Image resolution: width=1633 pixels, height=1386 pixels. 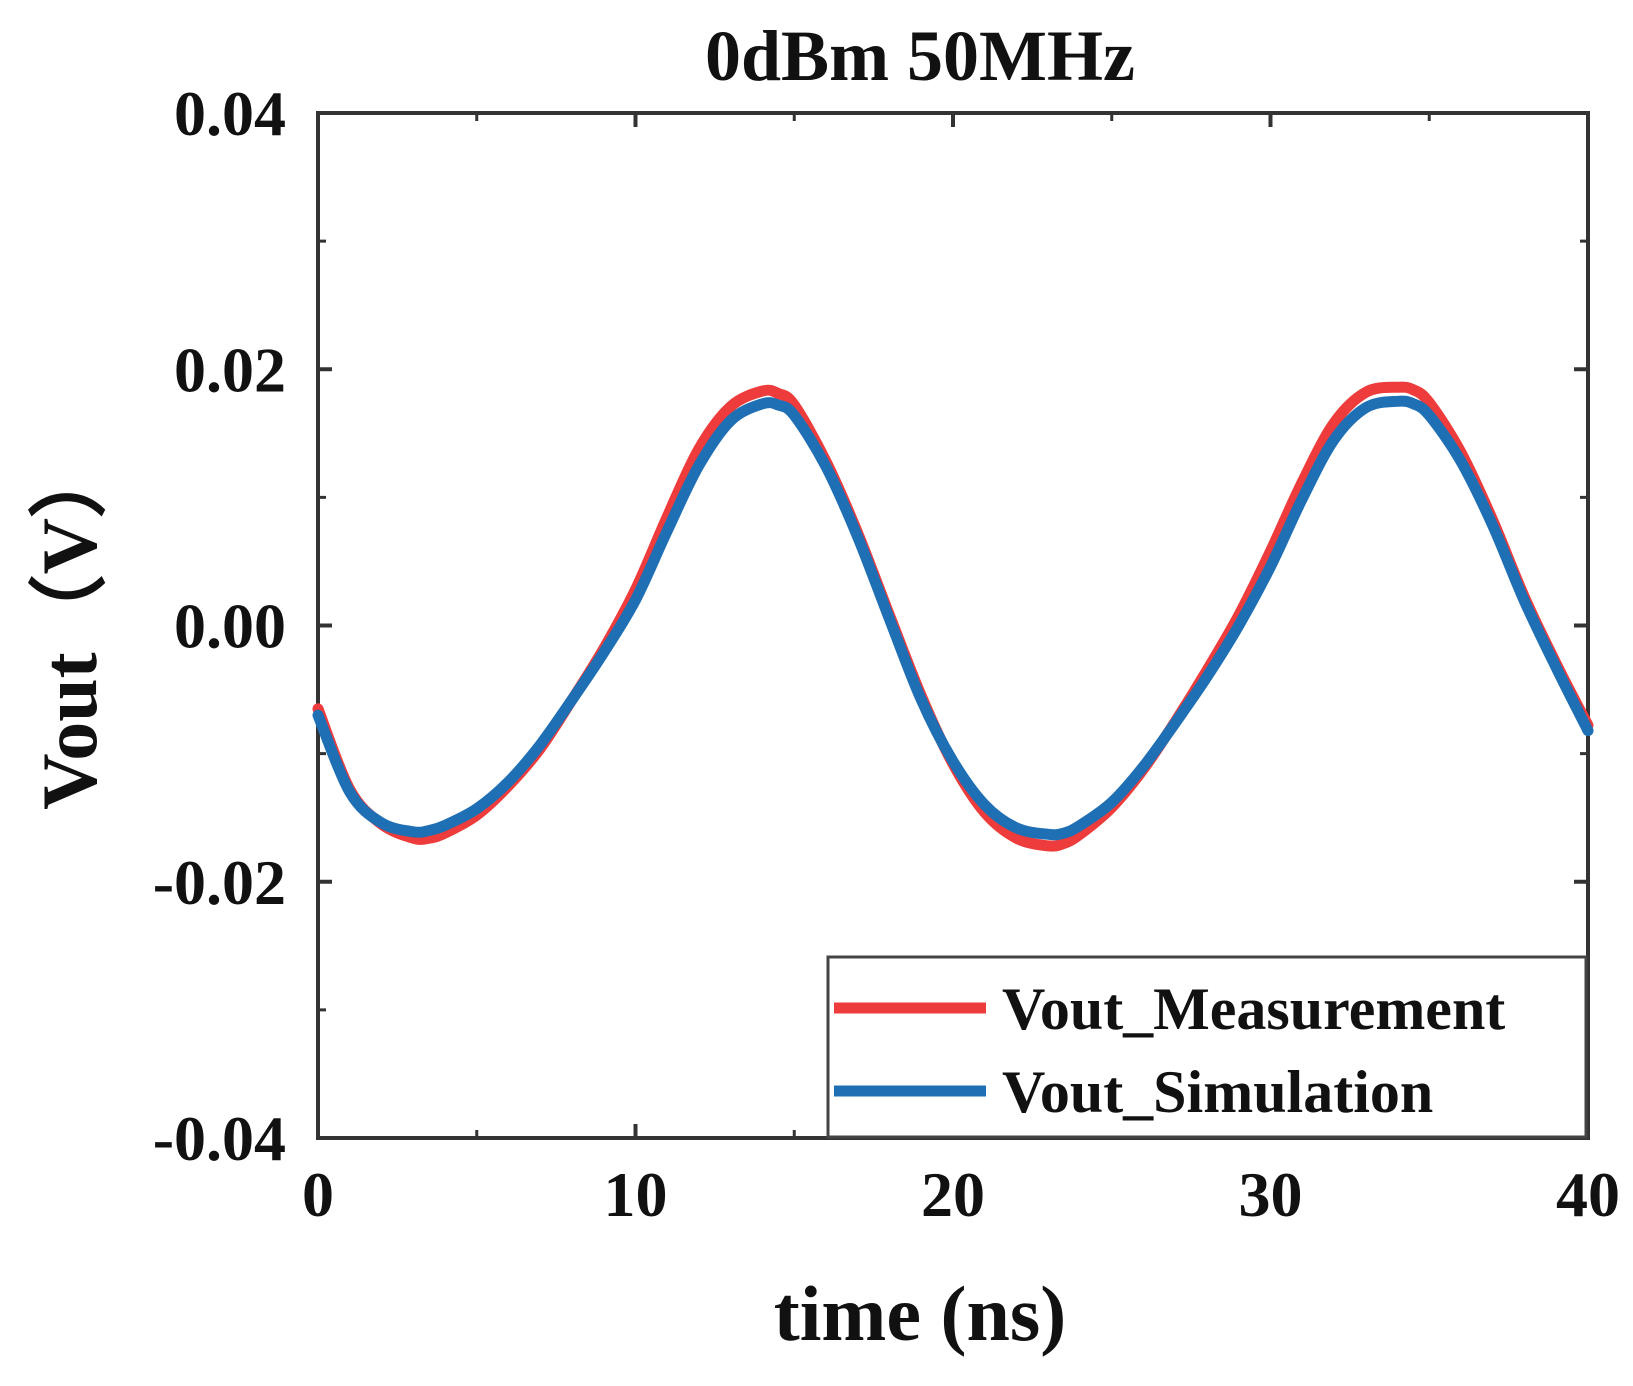 I want to click on x-tick-label: 0, so click(x=318, y=1194).